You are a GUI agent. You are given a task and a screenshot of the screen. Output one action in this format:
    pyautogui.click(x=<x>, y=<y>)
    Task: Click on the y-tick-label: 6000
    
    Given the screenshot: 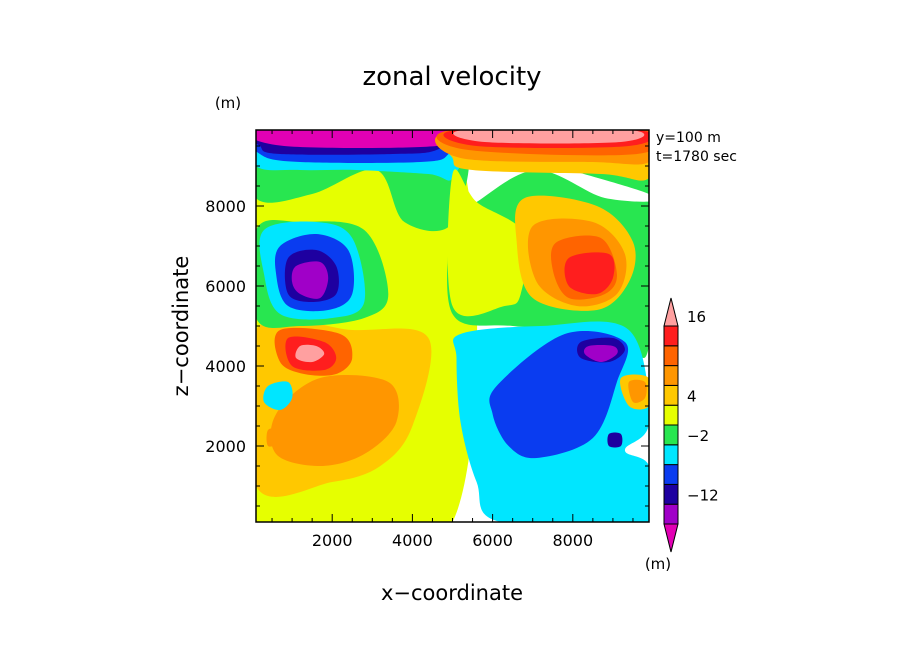 What is the action you would take?
    pyautogui.click(x=225, y=286)
    